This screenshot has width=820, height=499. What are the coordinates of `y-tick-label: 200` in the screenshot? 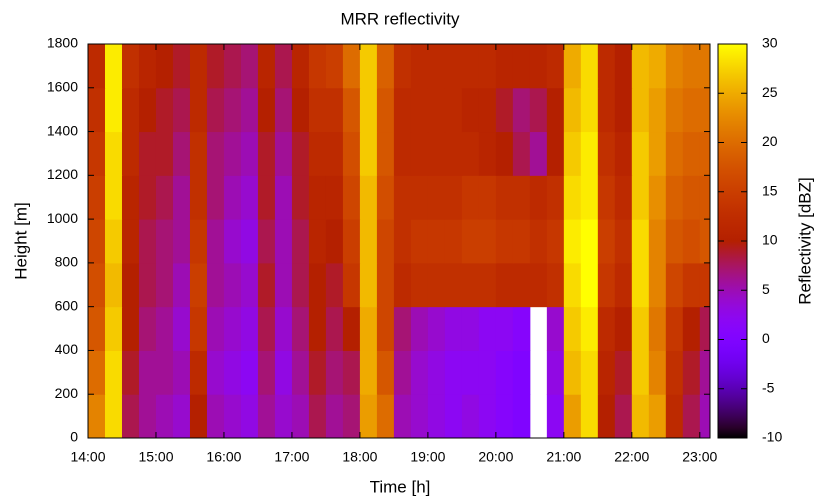 It's located at (67, 393).